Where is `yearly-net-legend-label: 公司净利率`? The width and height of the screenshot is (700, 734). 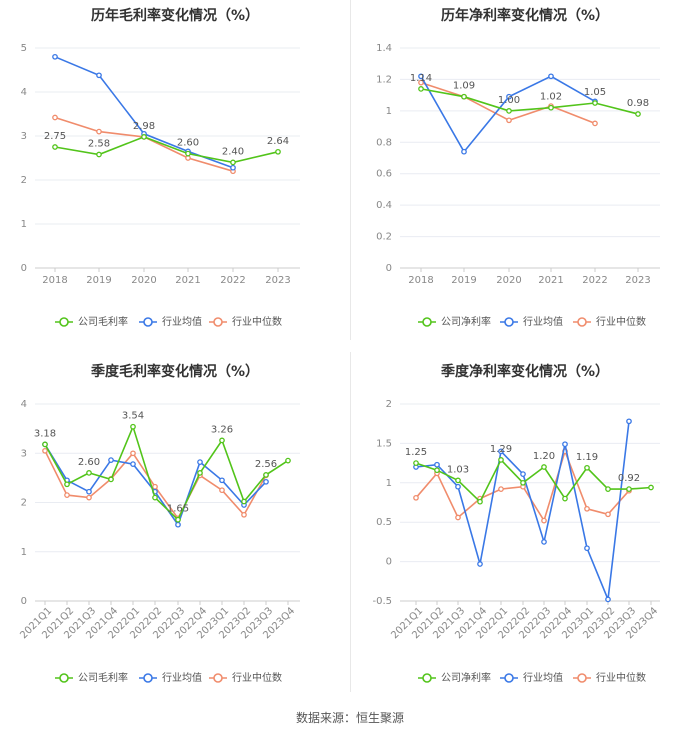 yearly-net-legend-label: 公司净利率 is located at coordinates (466, 321).